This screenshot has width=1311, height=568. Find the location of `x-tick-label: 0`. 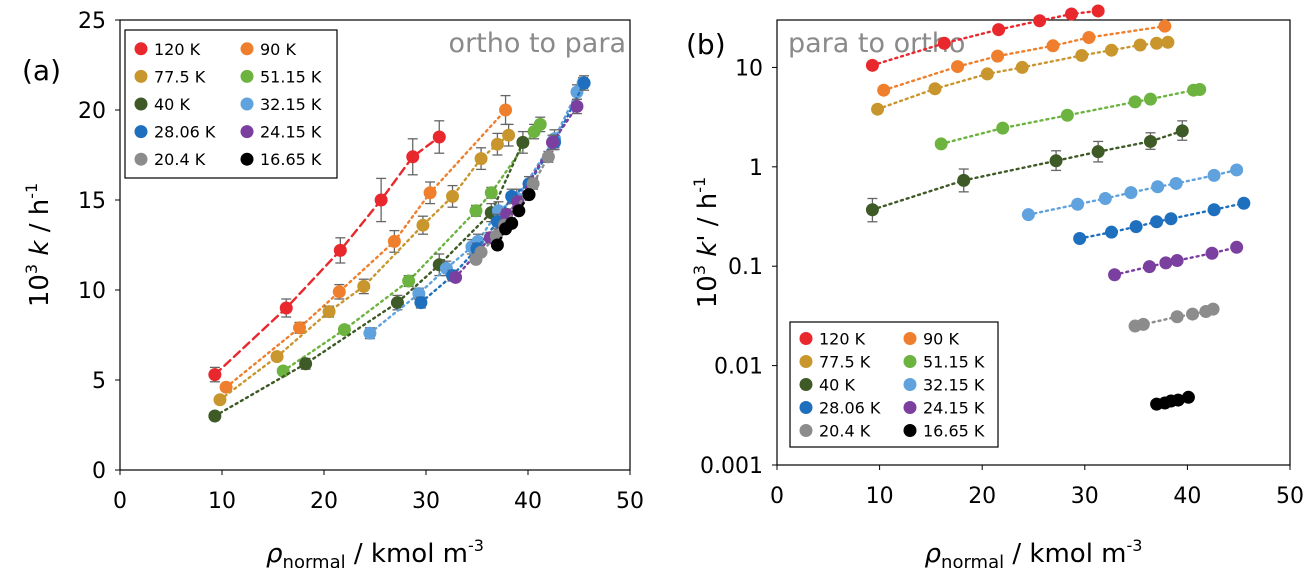

x-tick-label: 0 is located at coordinates (120, 501).